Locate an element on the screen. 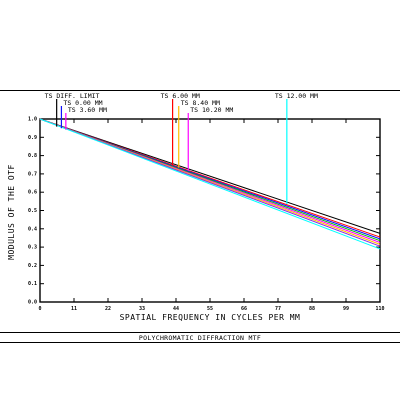  x-tick-label: 0 is located at coordinates (39, 309).